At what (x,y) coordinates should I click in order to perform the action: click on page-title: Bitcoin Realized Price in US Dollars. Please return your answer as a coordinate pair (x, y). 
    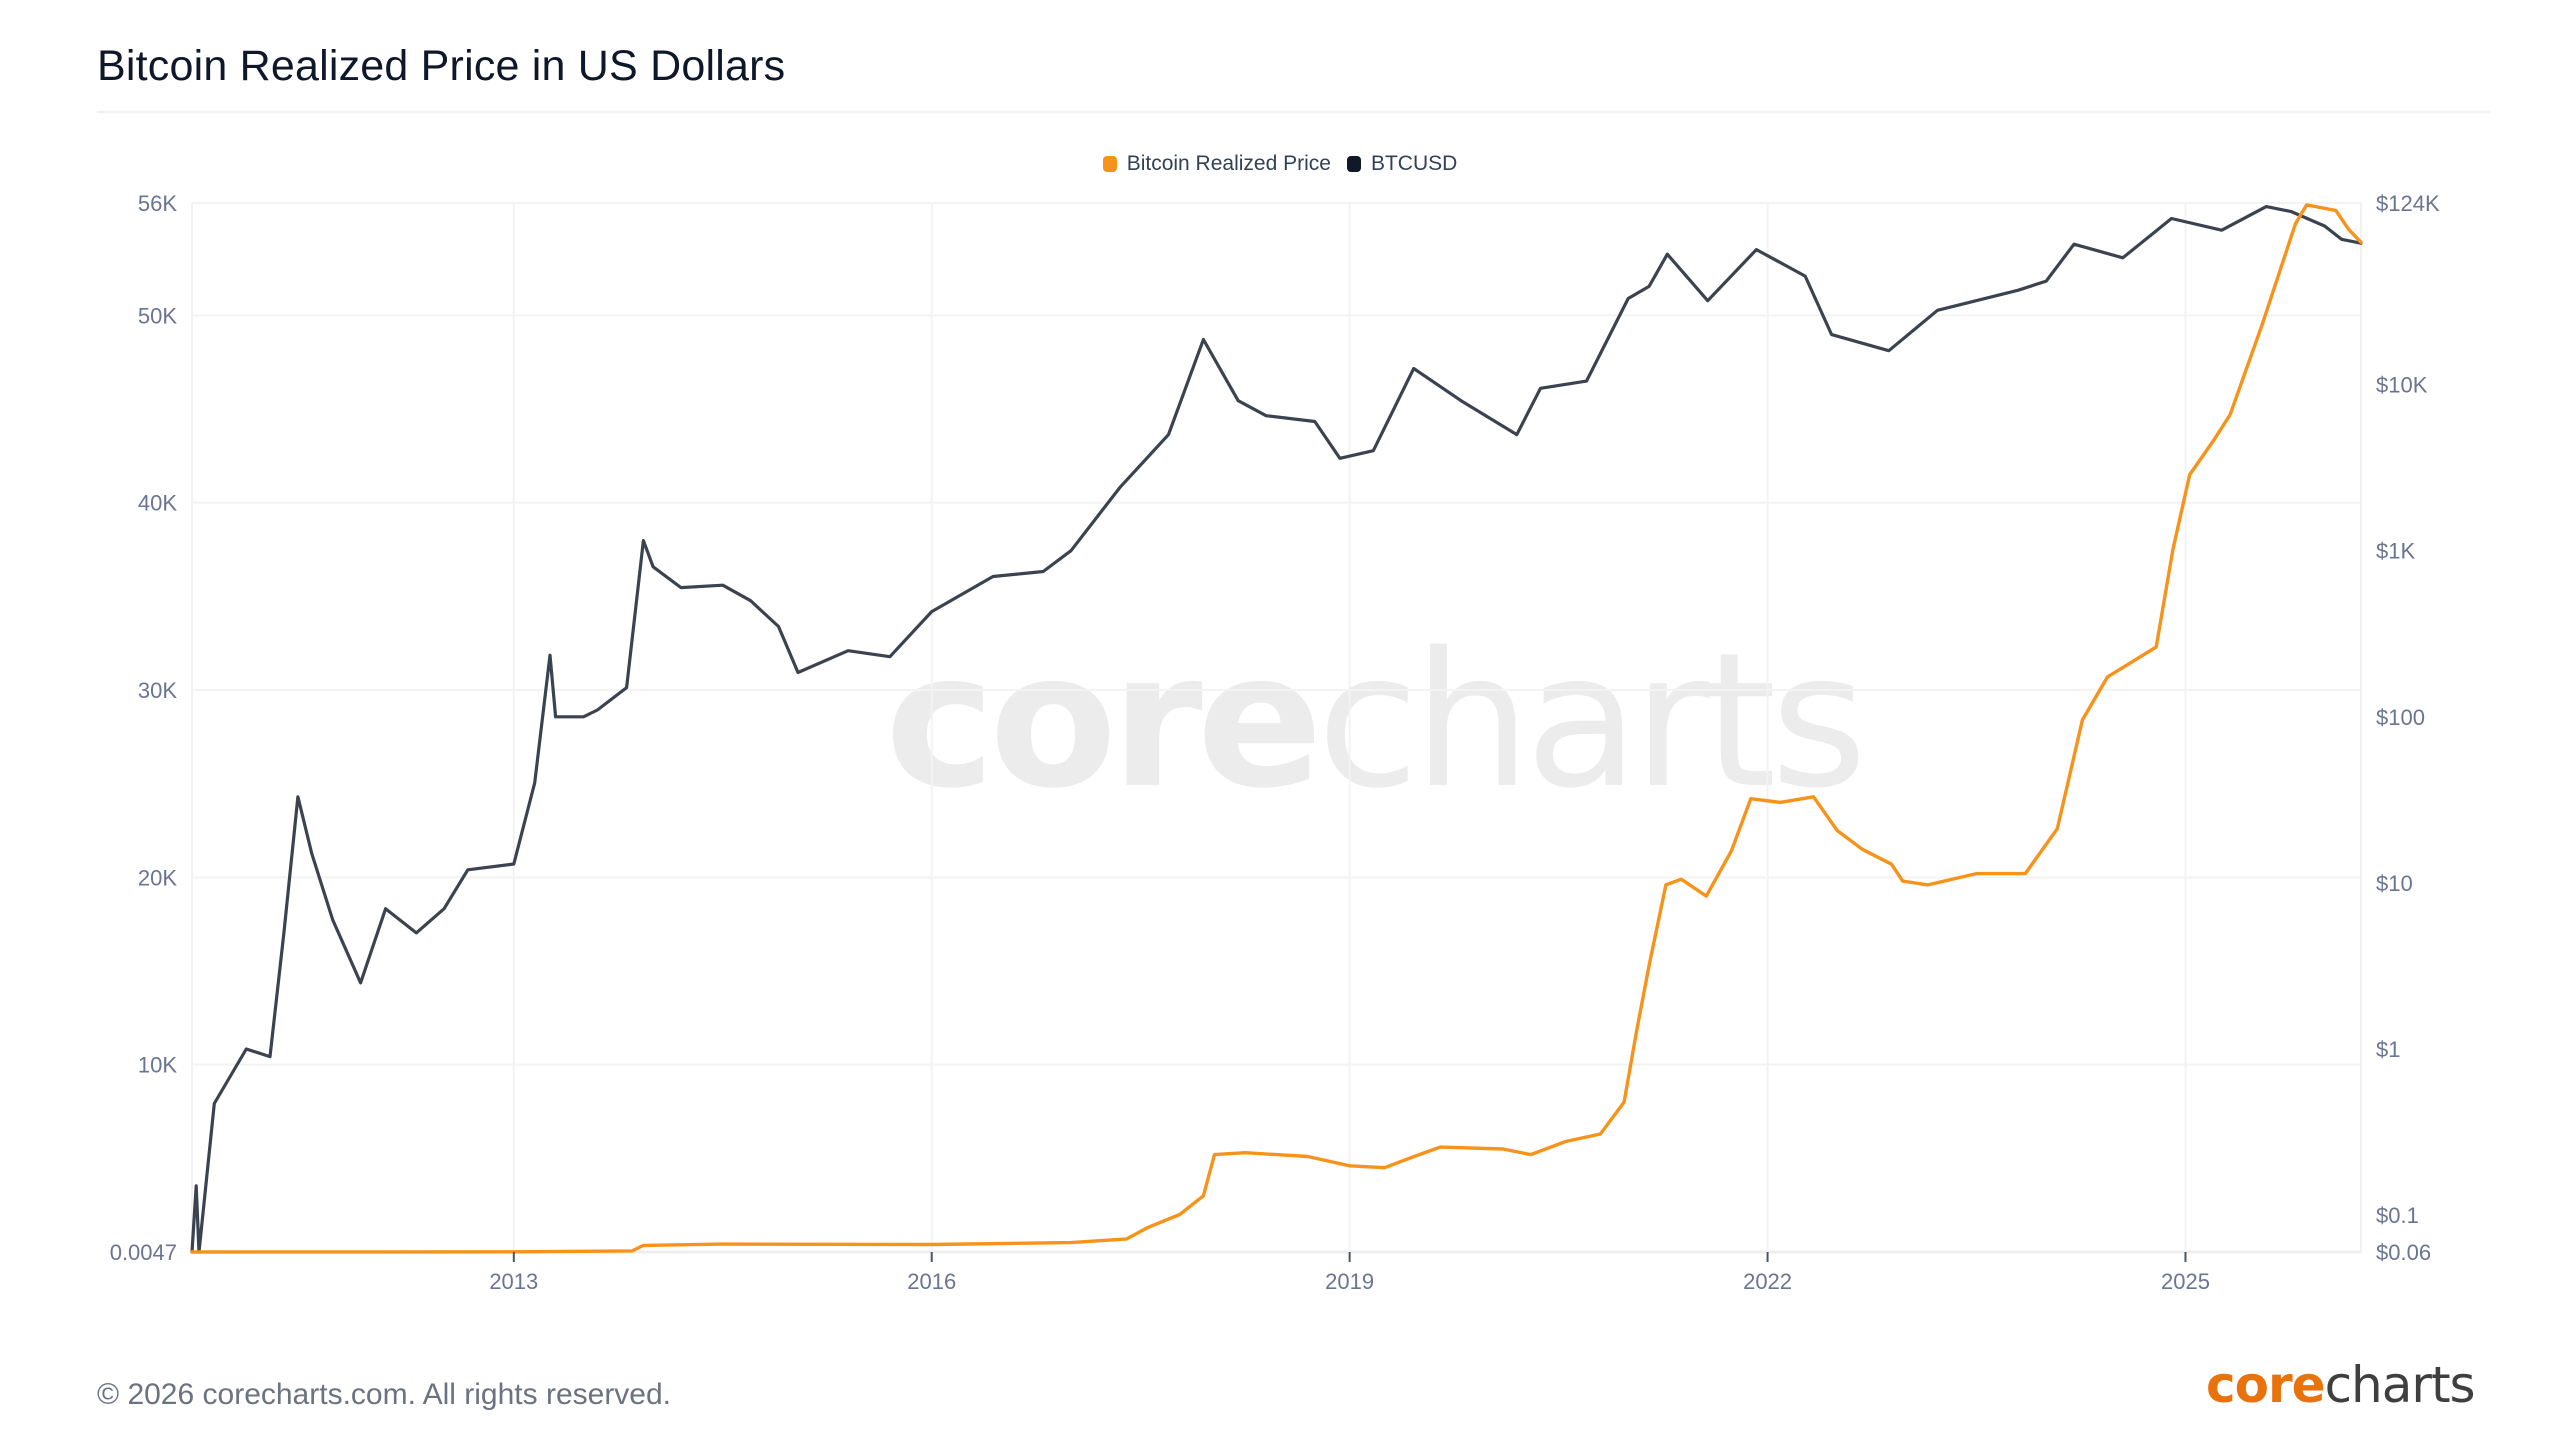
    Looking at the image, I should click on (441, 66).